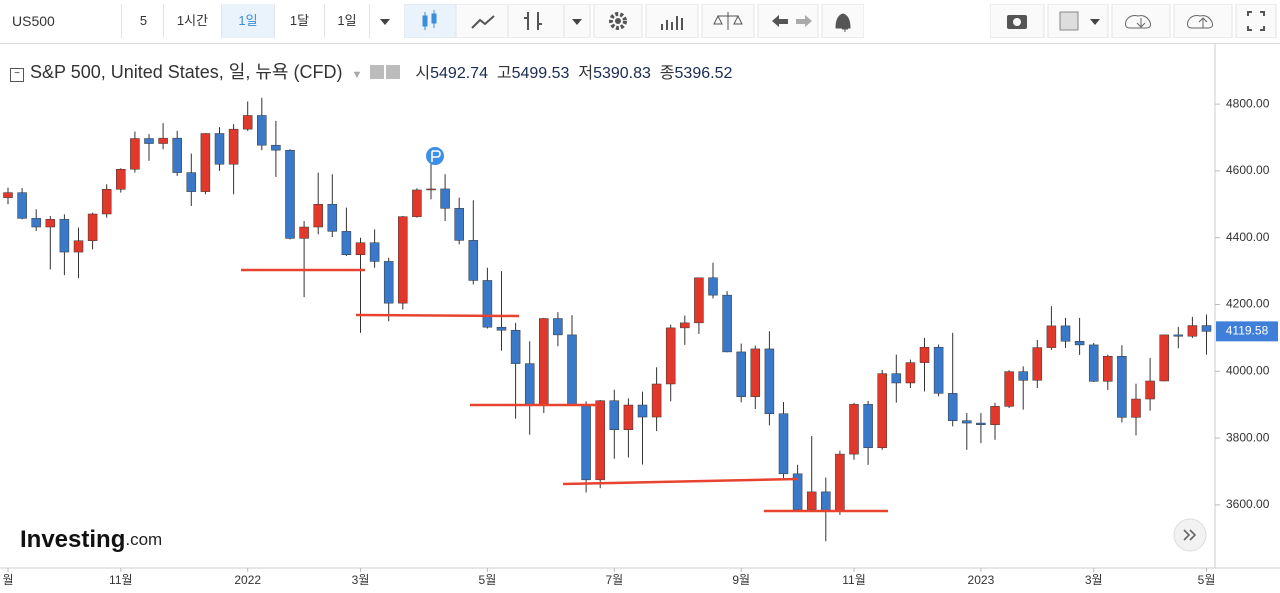 This screenshot has width=1280, height=593. Describe the element at coordinates (703, 73) in the screenshot. I see `ohlc-value: 5396.52` at that location.